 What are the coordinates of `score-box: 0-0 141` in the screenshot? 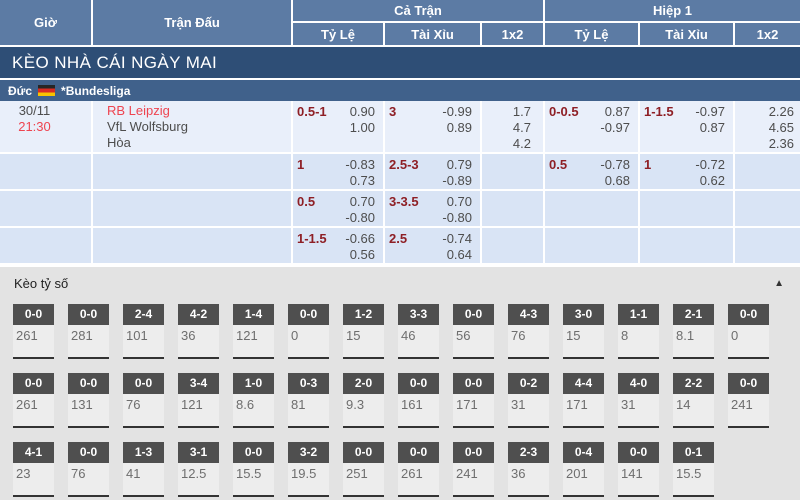 It's located at (638, 469).